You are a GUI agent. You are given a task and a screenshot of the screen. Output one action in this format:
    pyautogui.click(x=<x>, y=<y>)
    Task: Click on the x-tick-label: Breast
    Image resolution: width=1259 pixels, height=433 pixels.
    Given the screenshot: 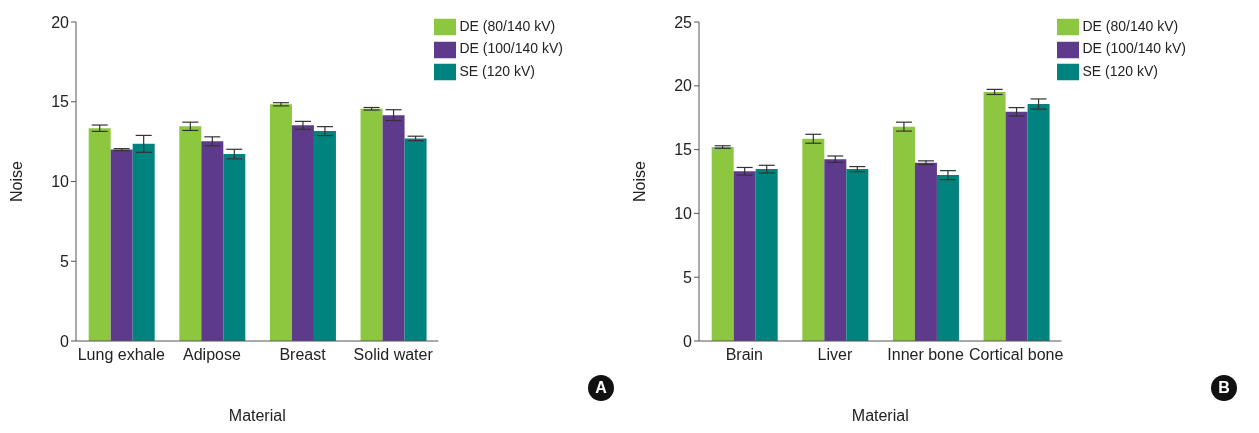 What is the action you would take?
    pyautogui.click(x=303, y=355)
    